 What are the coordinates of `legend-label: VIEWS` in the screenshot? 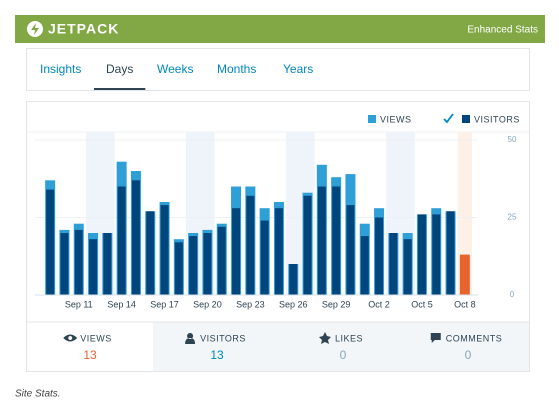 It's located at (396, 119).